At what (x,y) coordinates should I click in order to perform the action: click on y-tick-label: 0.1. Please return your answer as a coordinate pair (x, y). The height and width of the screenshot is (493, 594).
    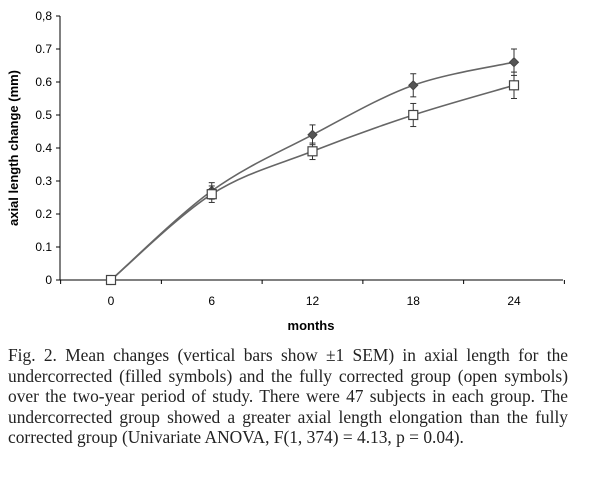
    Looking at the image, I should click on (43, 247).